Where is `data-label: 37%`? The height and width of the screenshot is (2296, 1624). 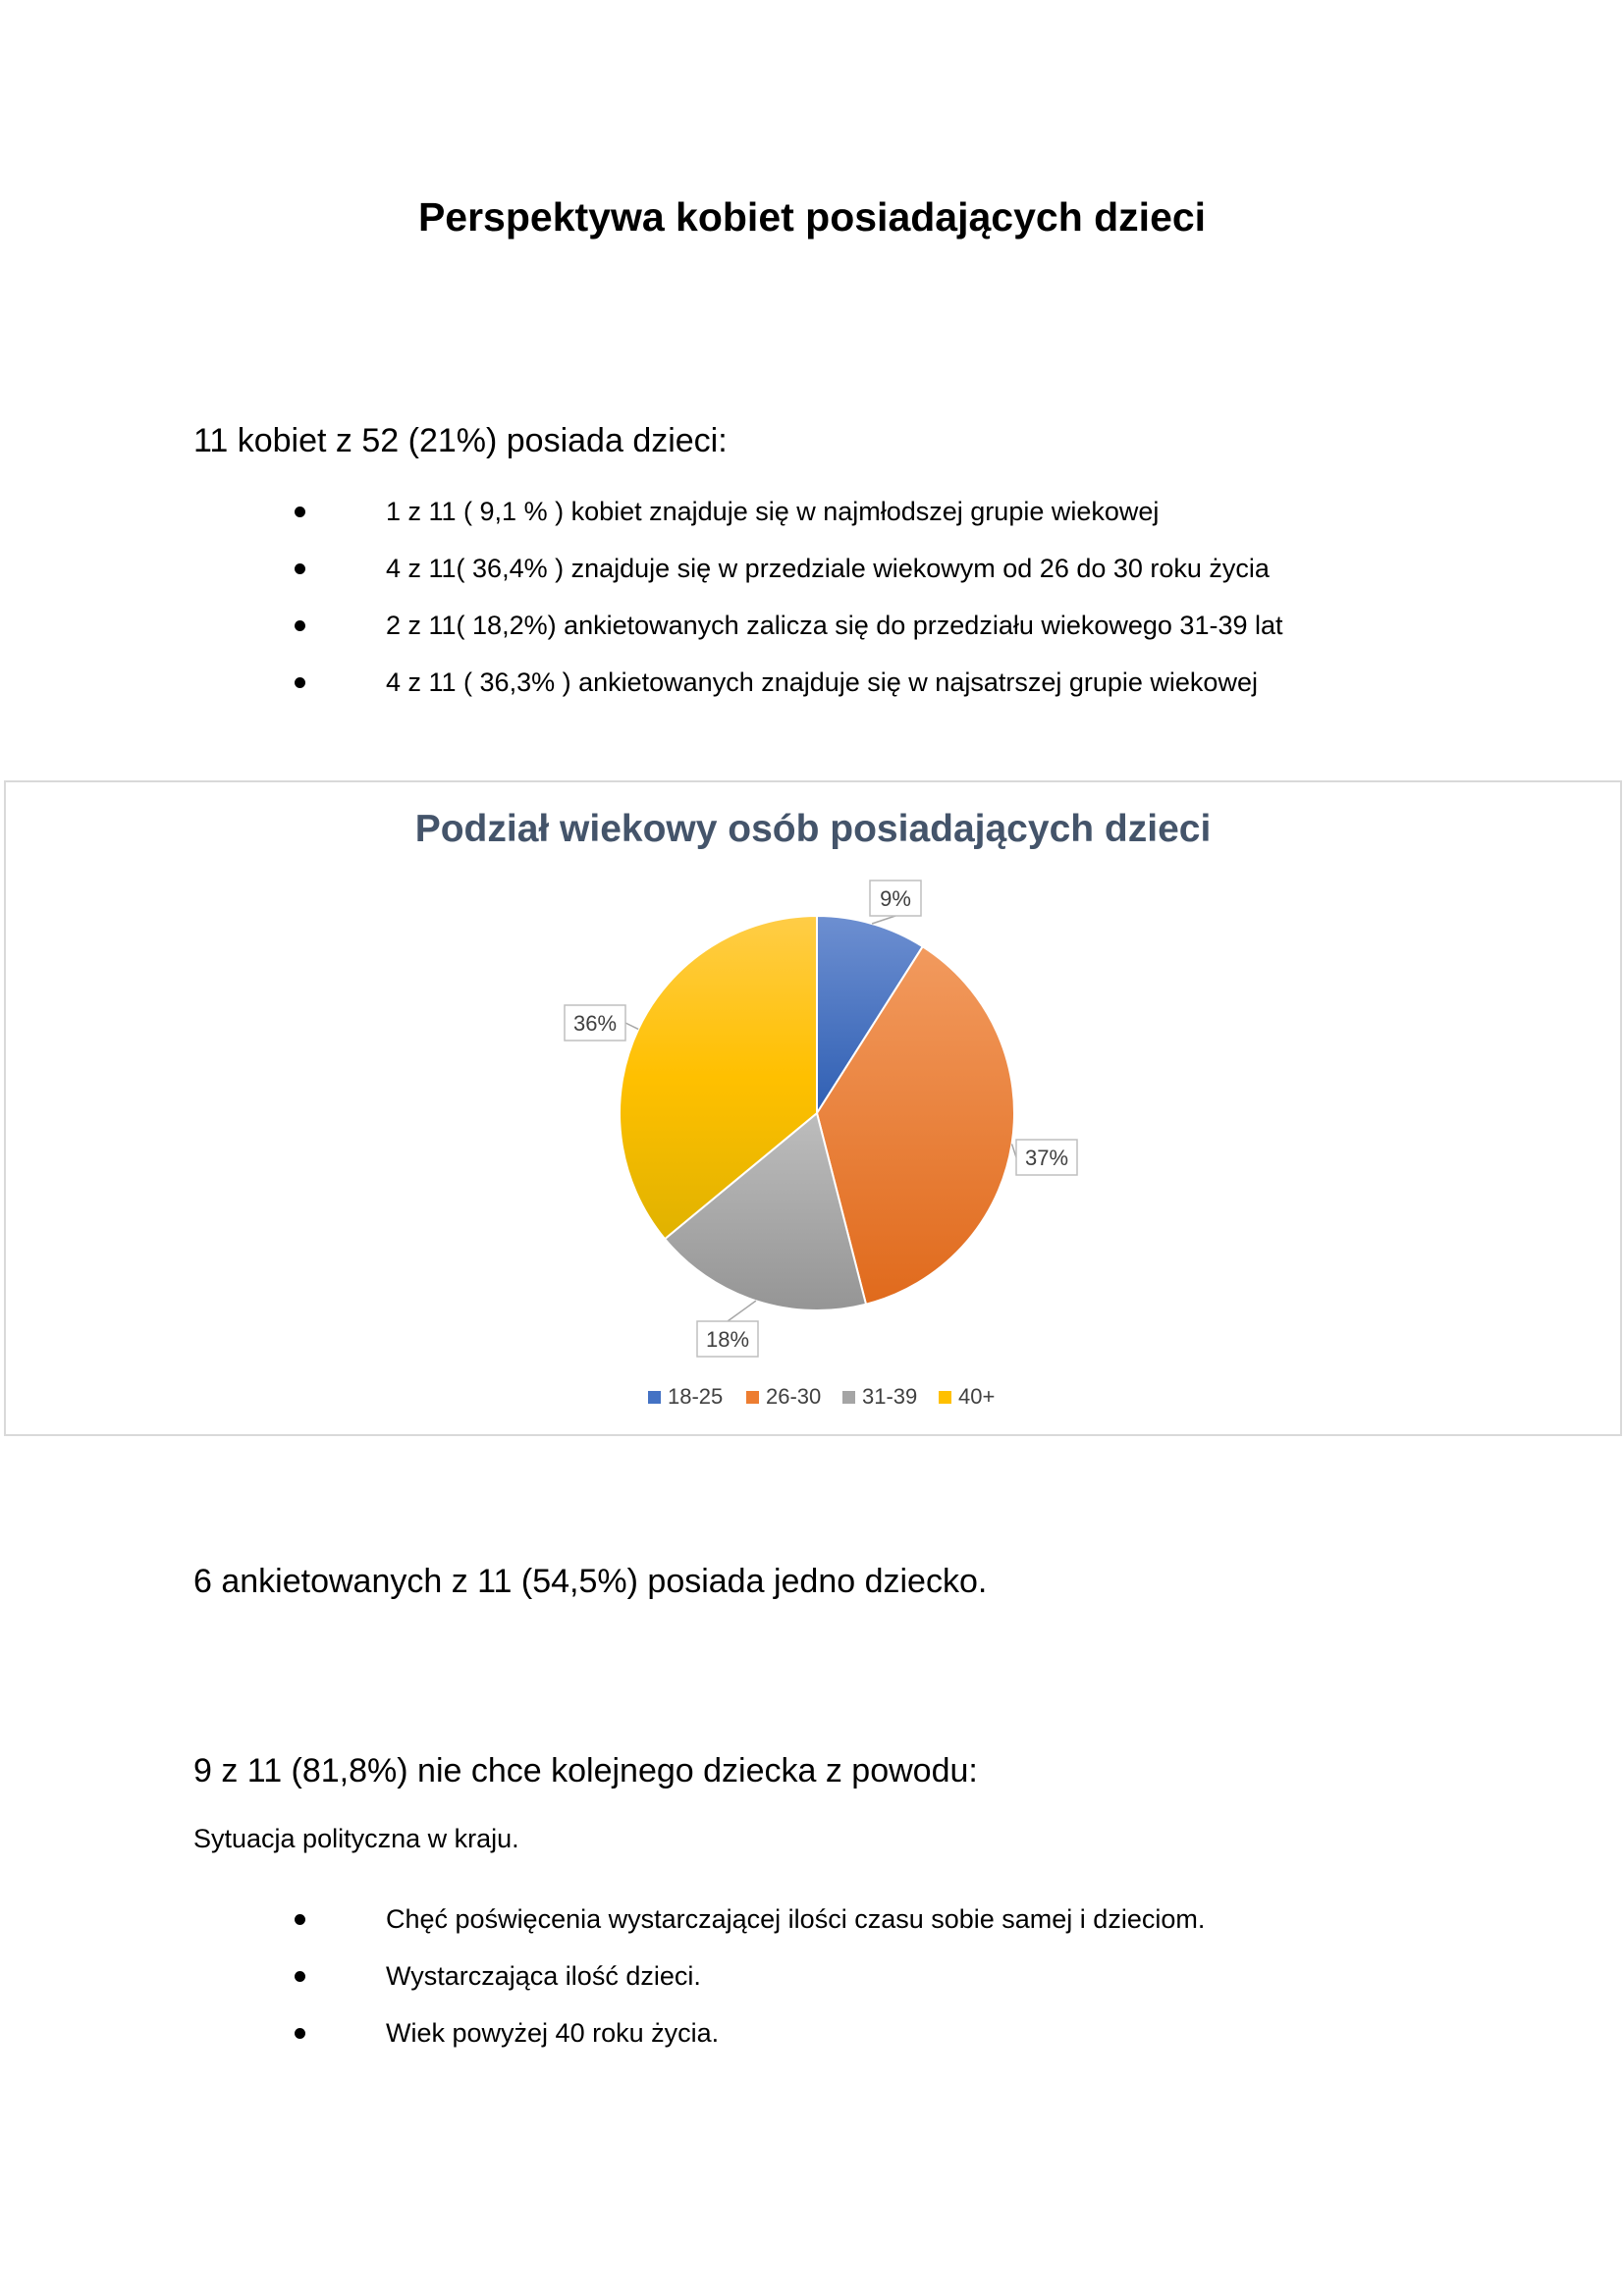
data-label: 37% is located at coordinates (1046, 1158).